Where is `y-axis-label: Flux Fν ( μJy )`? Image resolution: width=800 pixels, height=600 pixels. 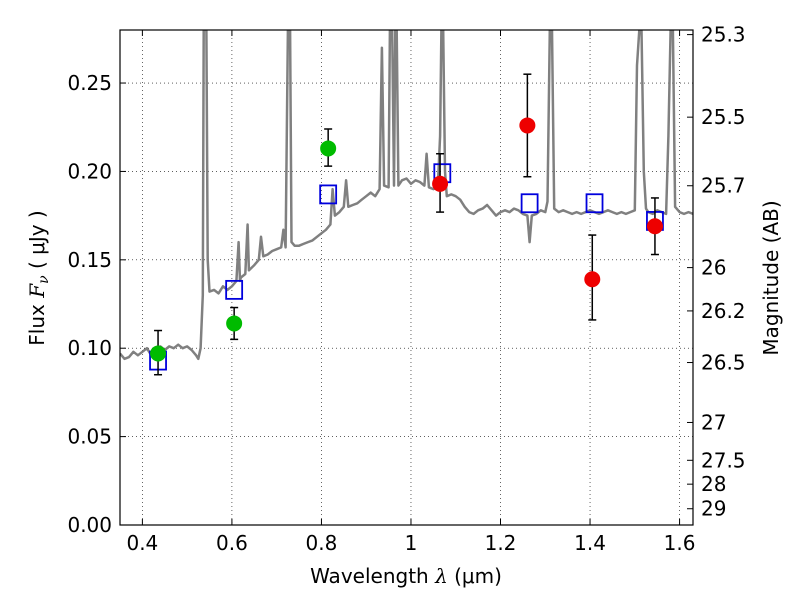 y-axis-label: Flux Fν ( μJy ) is located at coordinates (38, 277).